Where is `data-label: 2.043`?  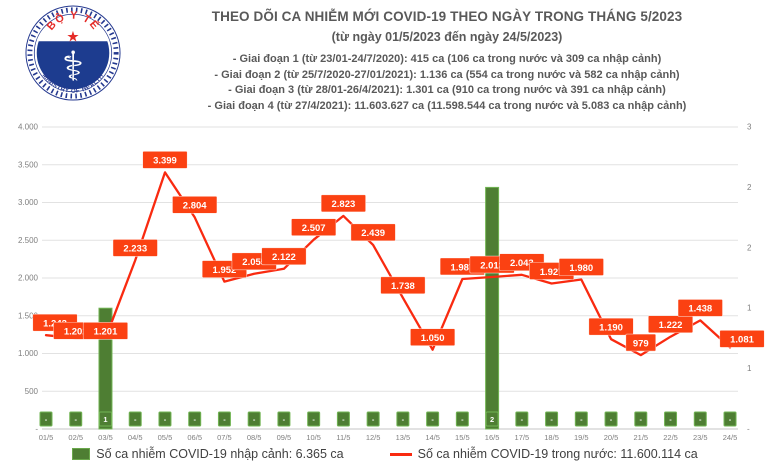
data-label: 2.043 is located at coordinates (522, 263).